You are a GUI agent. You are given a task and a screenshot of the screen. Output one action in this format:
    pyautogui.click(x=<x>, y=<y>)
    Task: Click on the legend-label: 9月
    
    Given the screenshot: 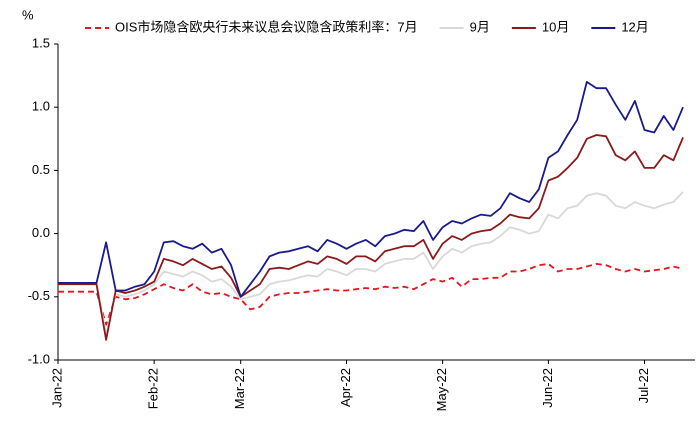 What is the action you would take?
    pyautogui.click(x=480, y=26)
    